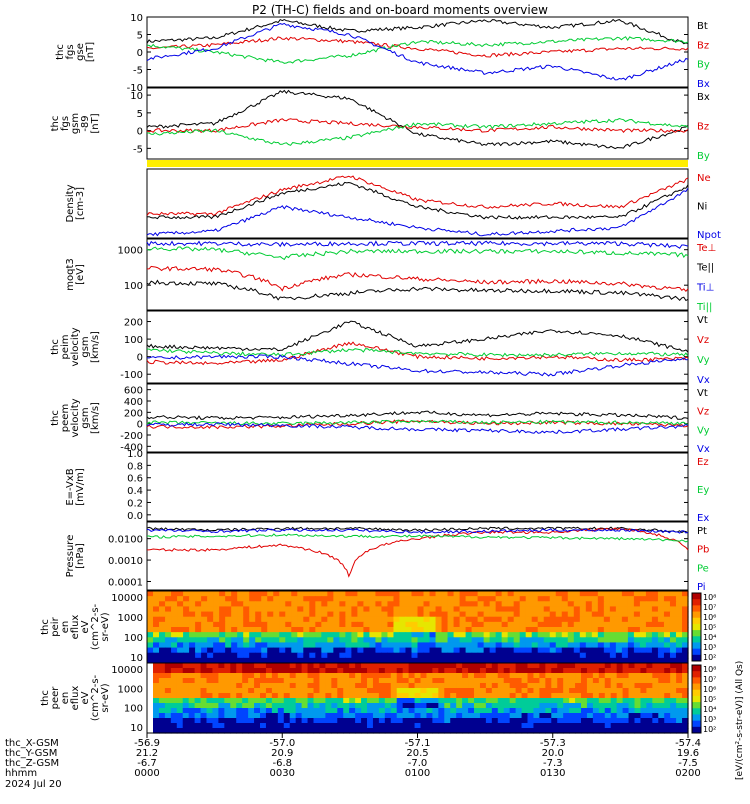 The width and height of the screenshot is (750, 804). I want to click on ylabel-line: thc, so click(55, 124).